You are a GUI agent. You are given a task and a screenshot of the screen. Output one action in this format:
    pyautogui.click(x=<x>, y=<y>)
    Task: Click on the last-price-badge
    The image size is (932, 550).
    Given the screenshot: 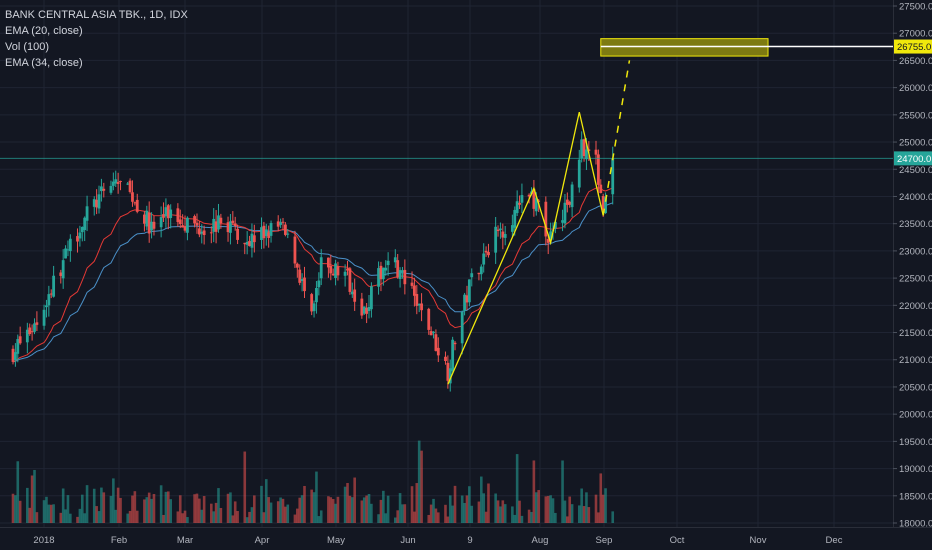 What is the action you would take?
    pyautogui.click(x=913, y=158)
    